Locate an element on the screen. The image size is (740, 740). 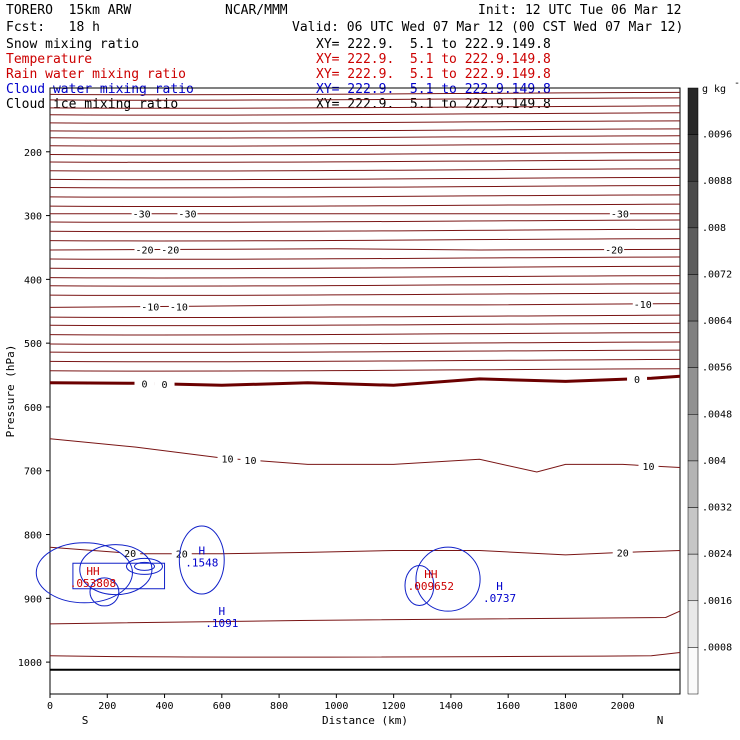
extremum-mark: H is located at coordinates (222, 611).